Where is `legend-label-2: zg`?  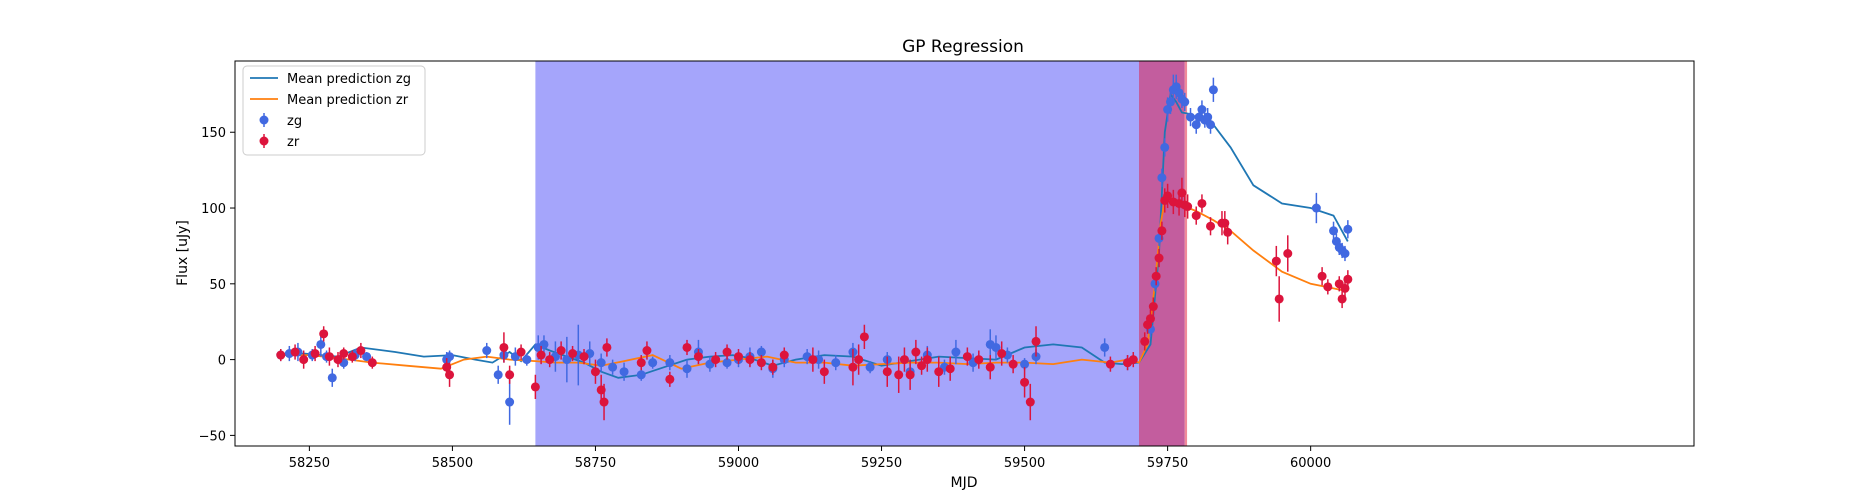
legend-label-2: zg is located at coordinates (294, 121).